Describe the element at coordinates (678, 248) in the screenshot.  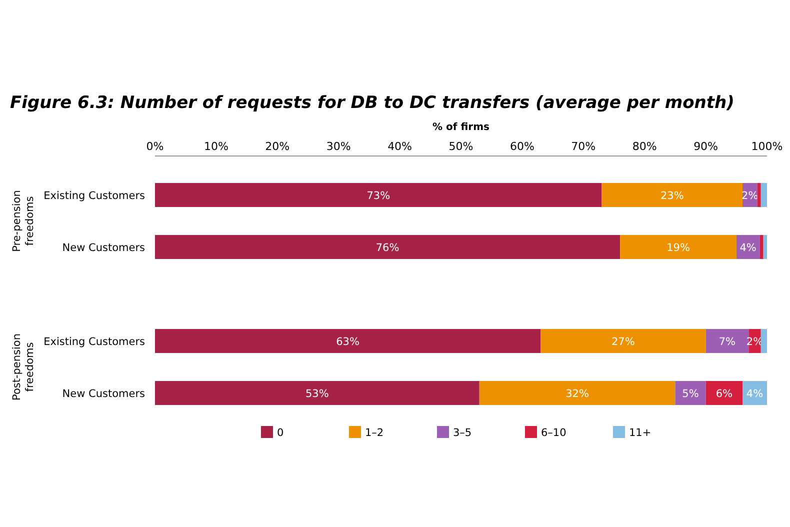
I see `data-label: 19%` at that location.